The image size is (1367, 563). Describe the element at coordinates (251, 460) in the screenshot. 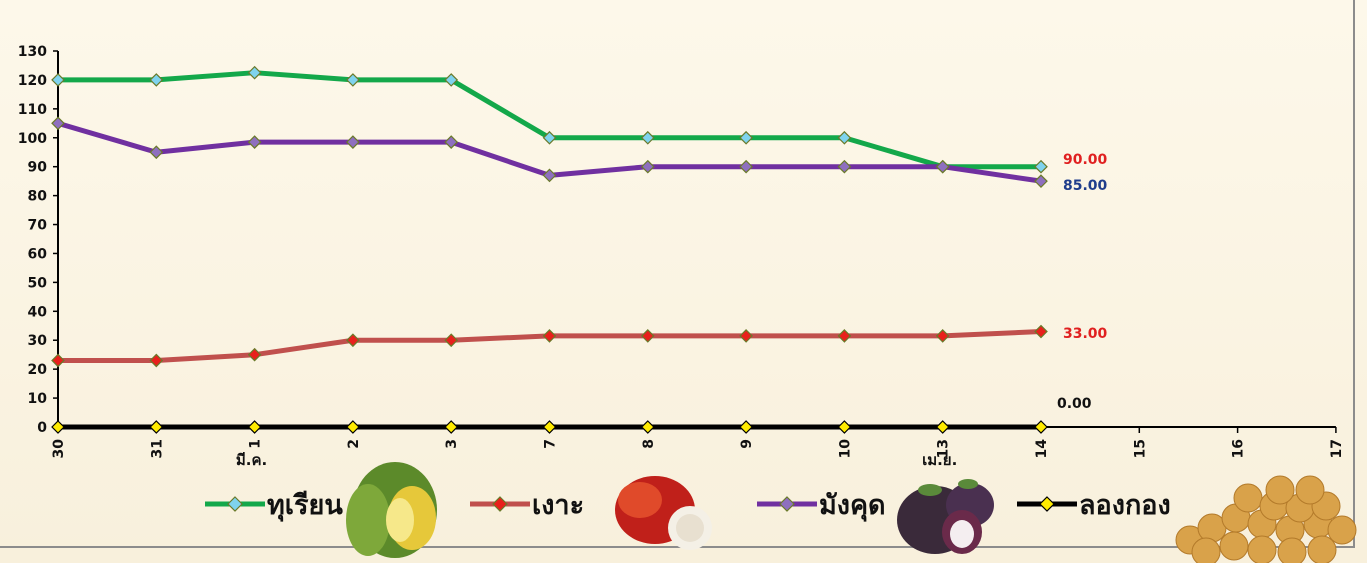

I see `x-group-label: มี.ค.` at that location.